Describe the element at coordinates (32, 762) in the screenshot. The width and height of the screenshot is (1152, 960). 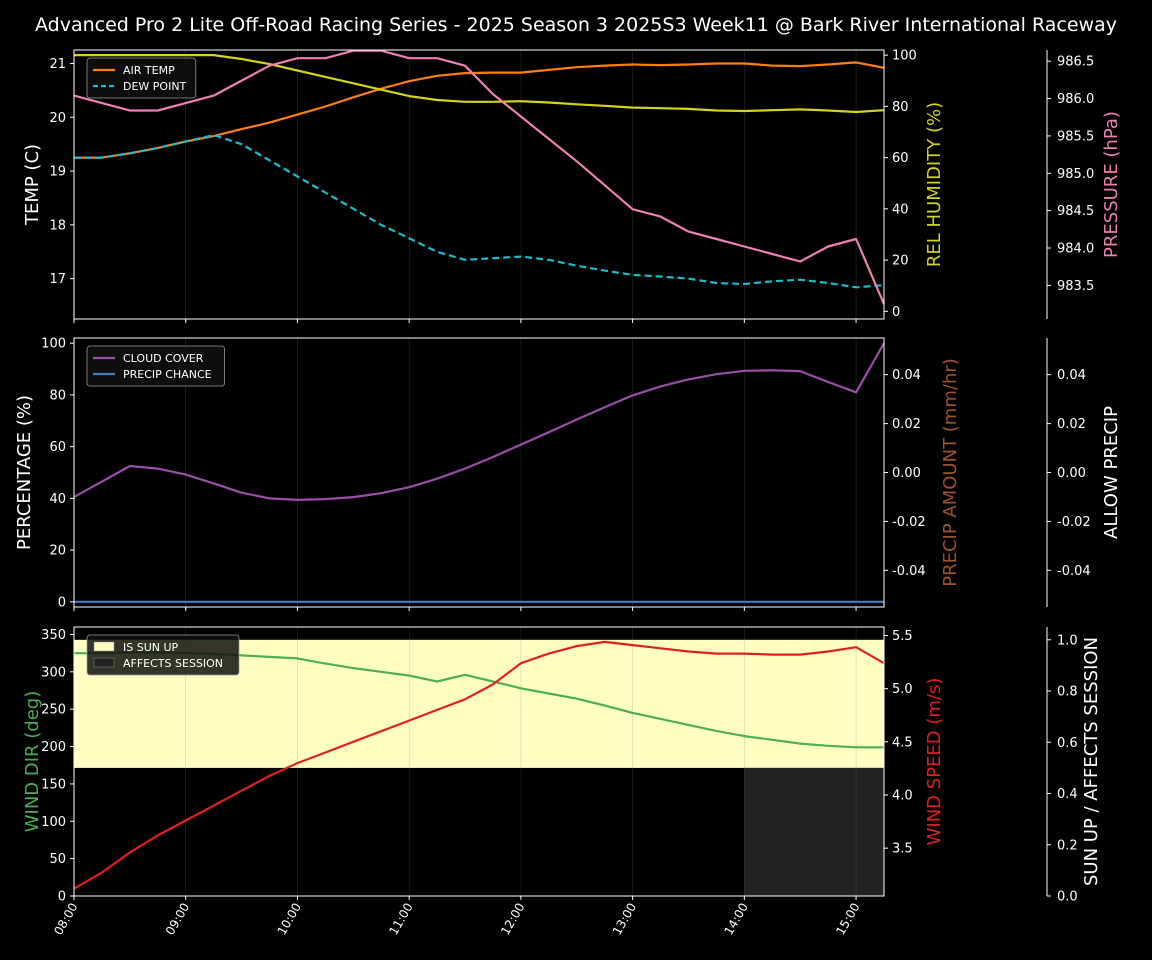
I see `y-axis-label: WIND DIR (deg)` at that location.